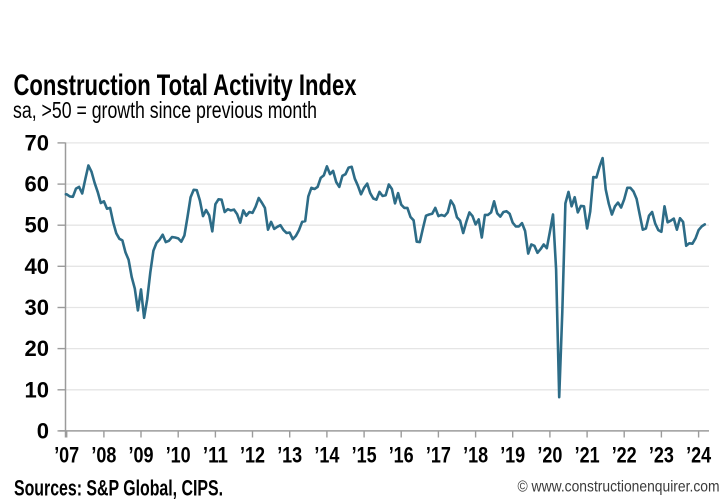 The width and height of the screenshot is (725, 500). Describe the element at coordinates (549, 455) in the screenshot. I see `svg-text: ’20` at that location.